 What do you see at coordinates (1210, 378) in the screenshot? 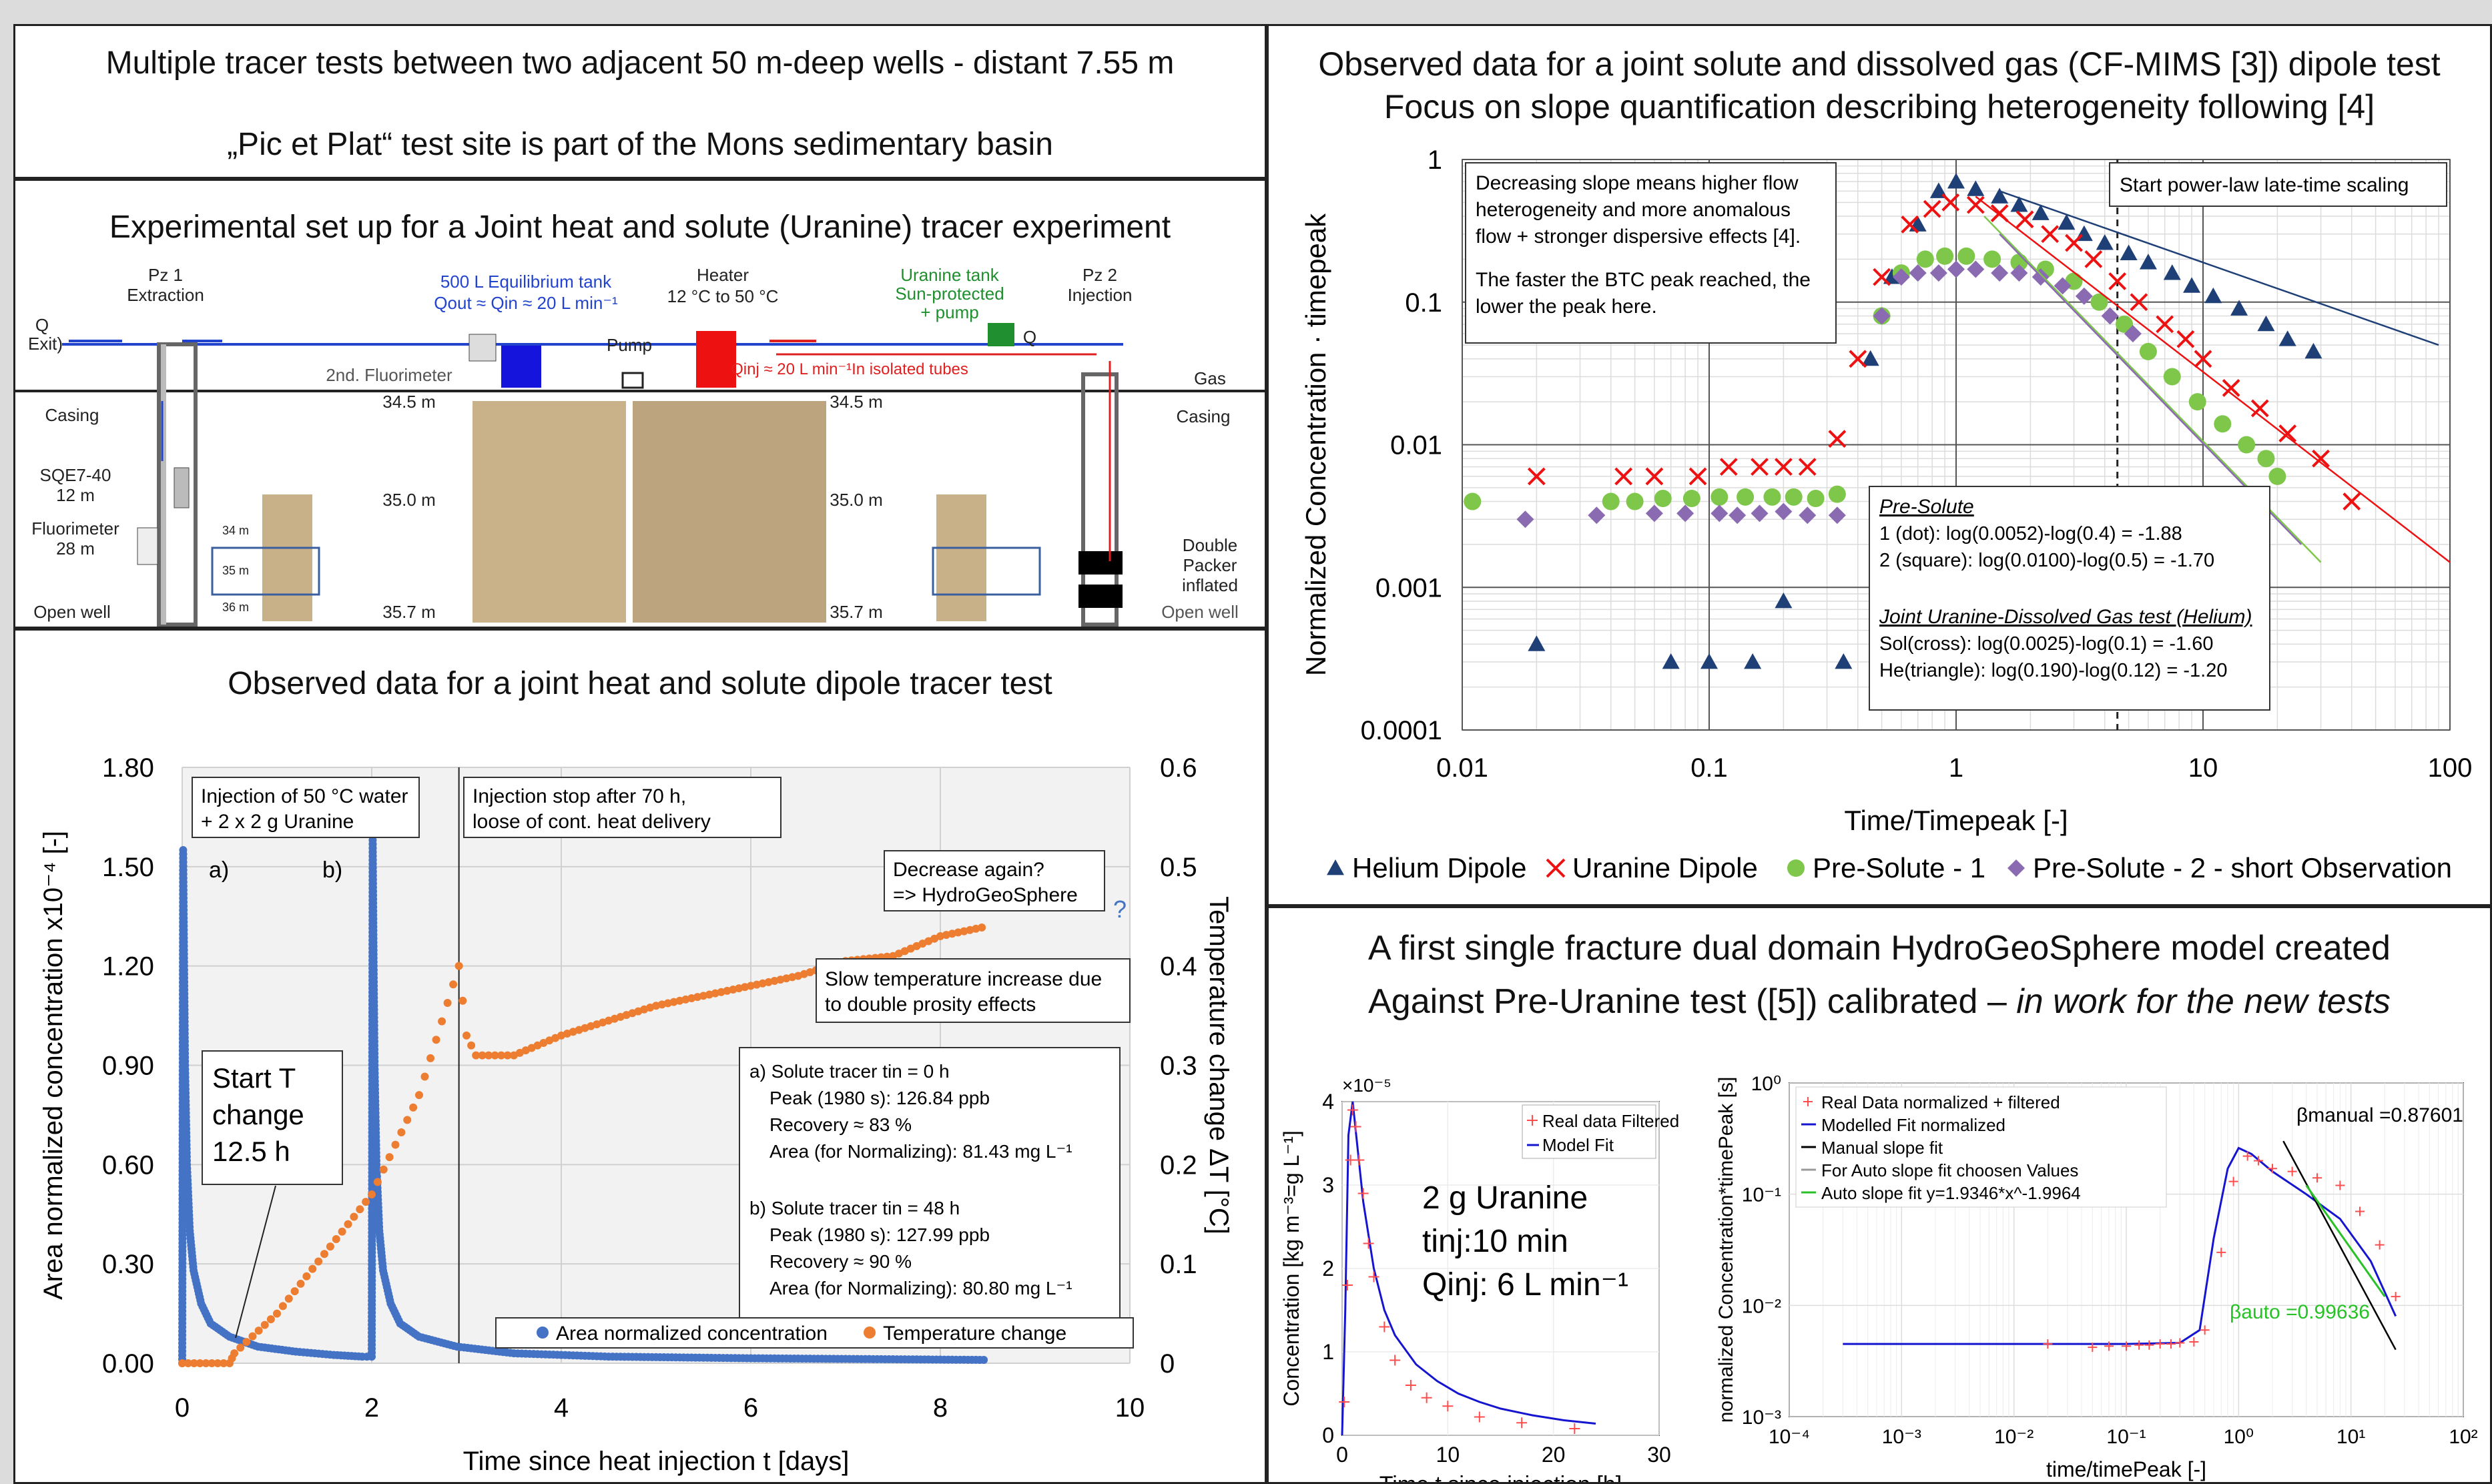
I see `setup-label-gas: Gas` at bounding box center [1210, 378].